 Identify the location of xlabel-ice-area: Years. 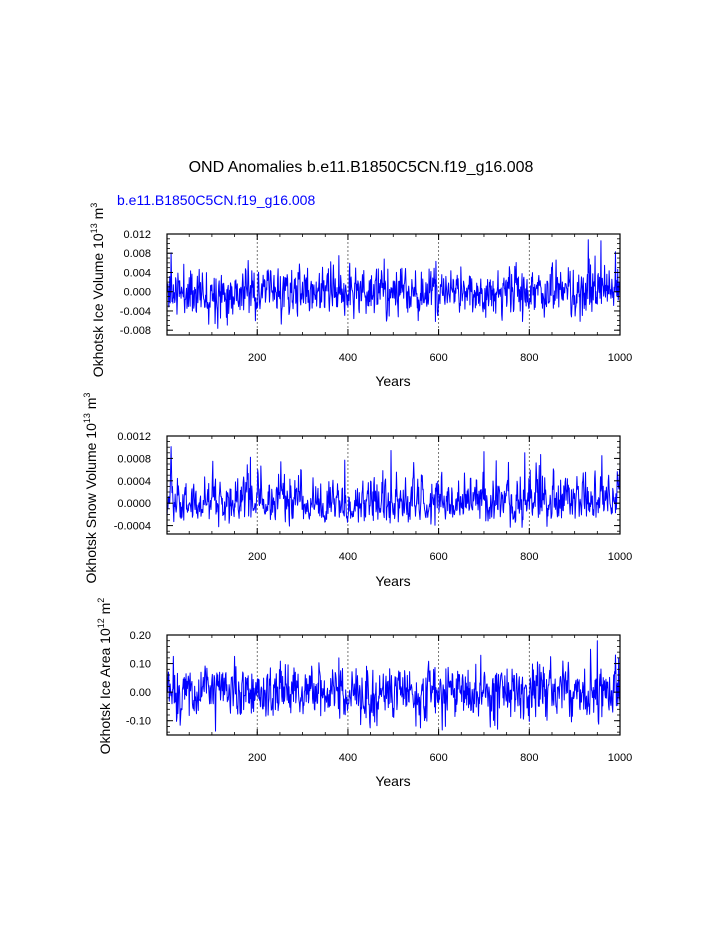
(392, 781).